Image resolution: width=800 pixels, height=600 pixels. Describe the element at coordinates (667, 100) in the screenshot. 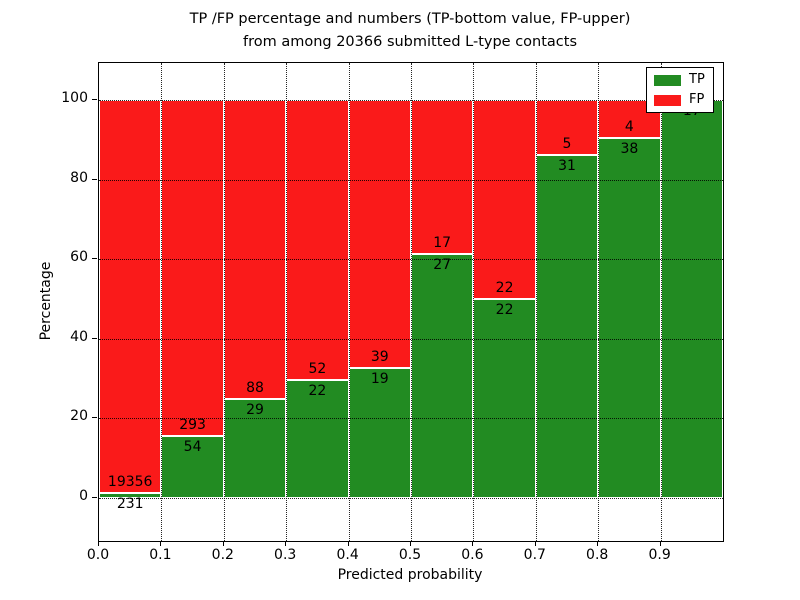

I see `fp-swatch-icon` at that location.